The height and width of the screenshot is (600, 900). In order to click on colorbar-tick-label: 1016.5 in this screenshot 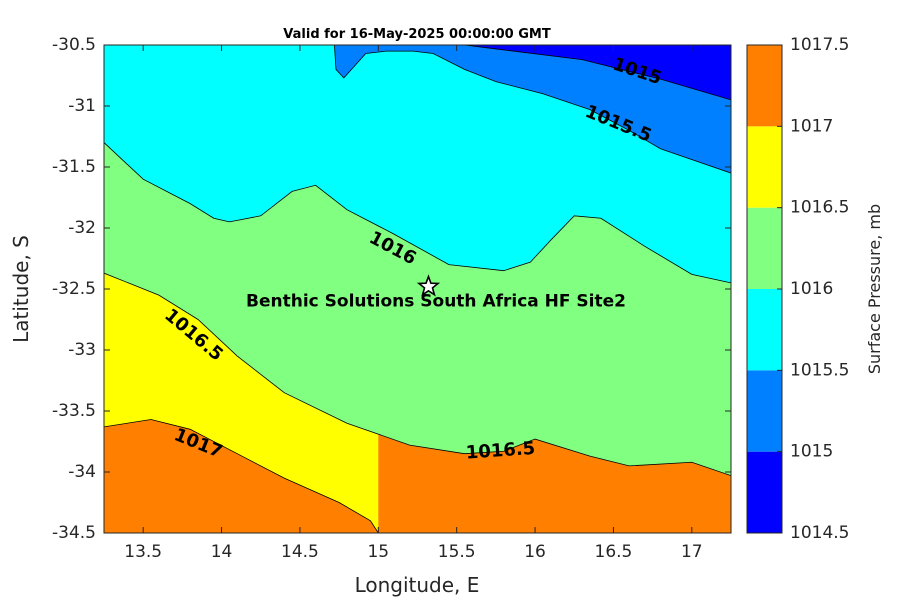, I will do `click(819, 208)`.